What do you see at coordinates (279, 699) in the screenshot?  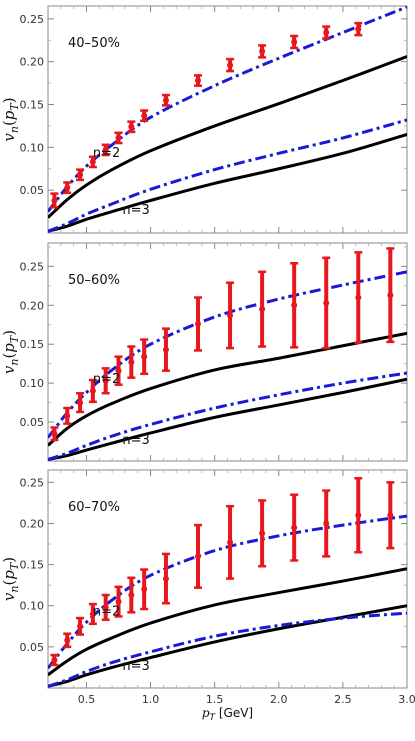 I see `x-tick-label: 2.0` at bounding box center [279, 699].